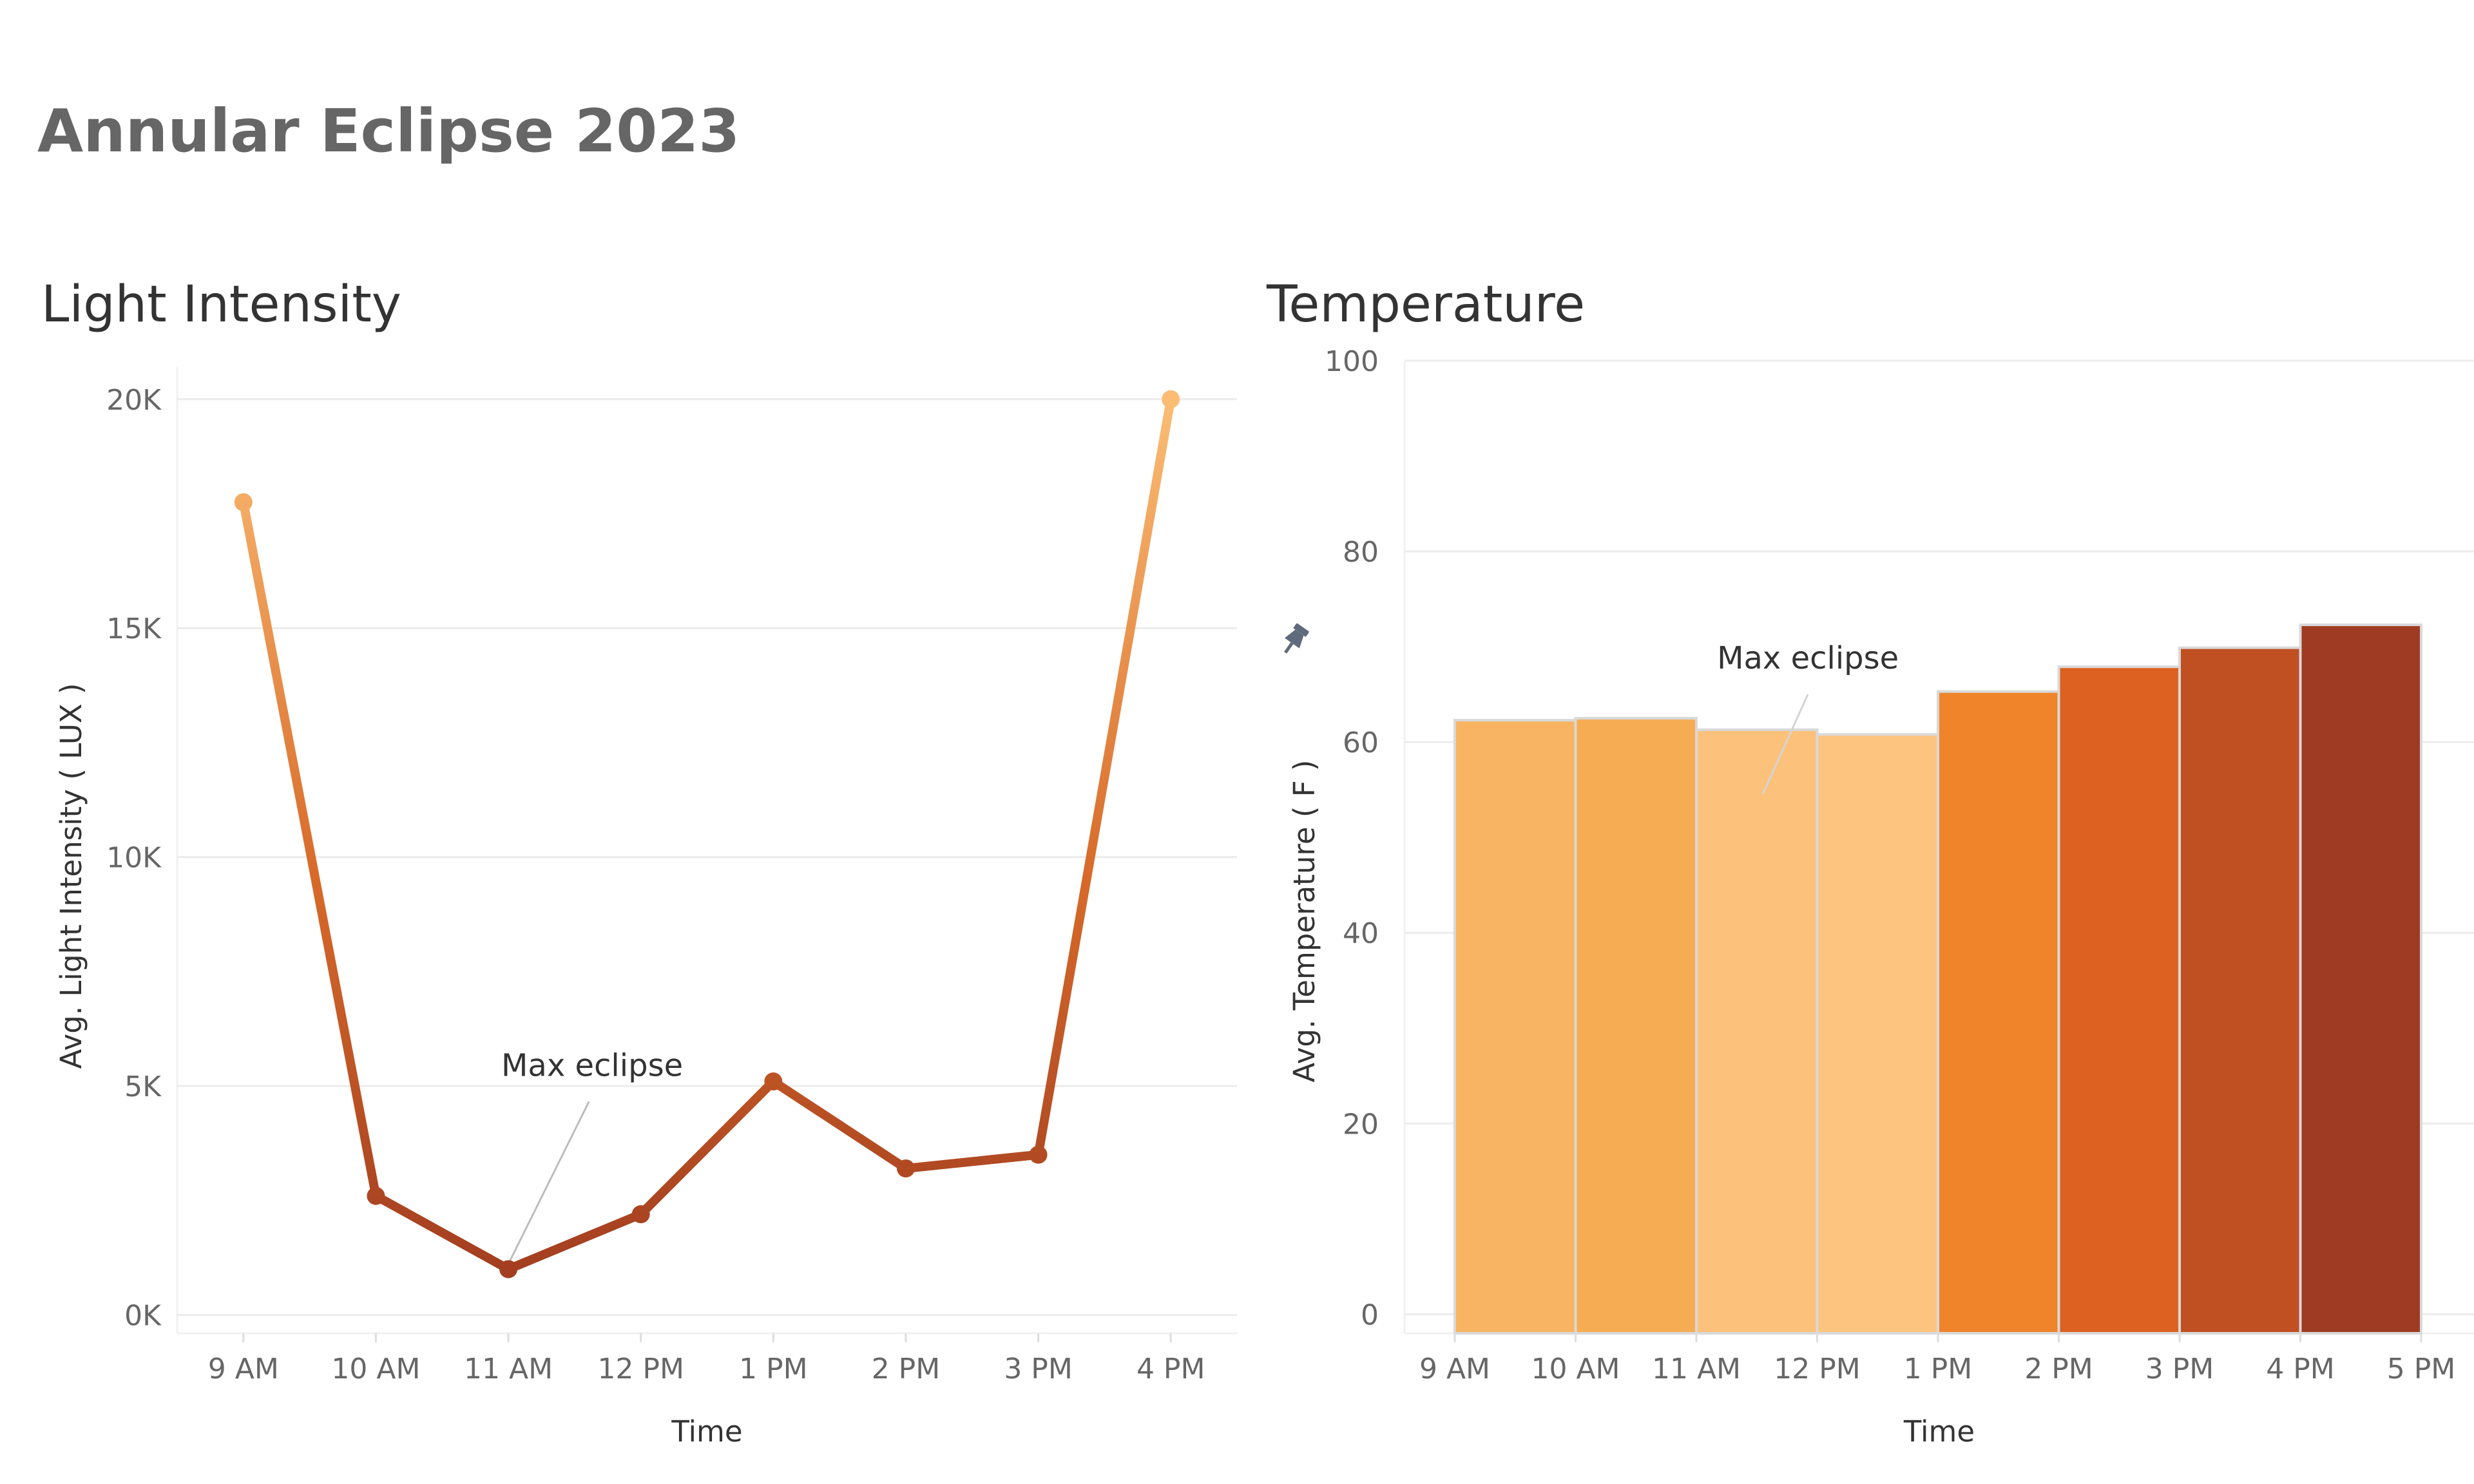  I want to click on light-y-tick-label: 5K, so click(143, 1086).